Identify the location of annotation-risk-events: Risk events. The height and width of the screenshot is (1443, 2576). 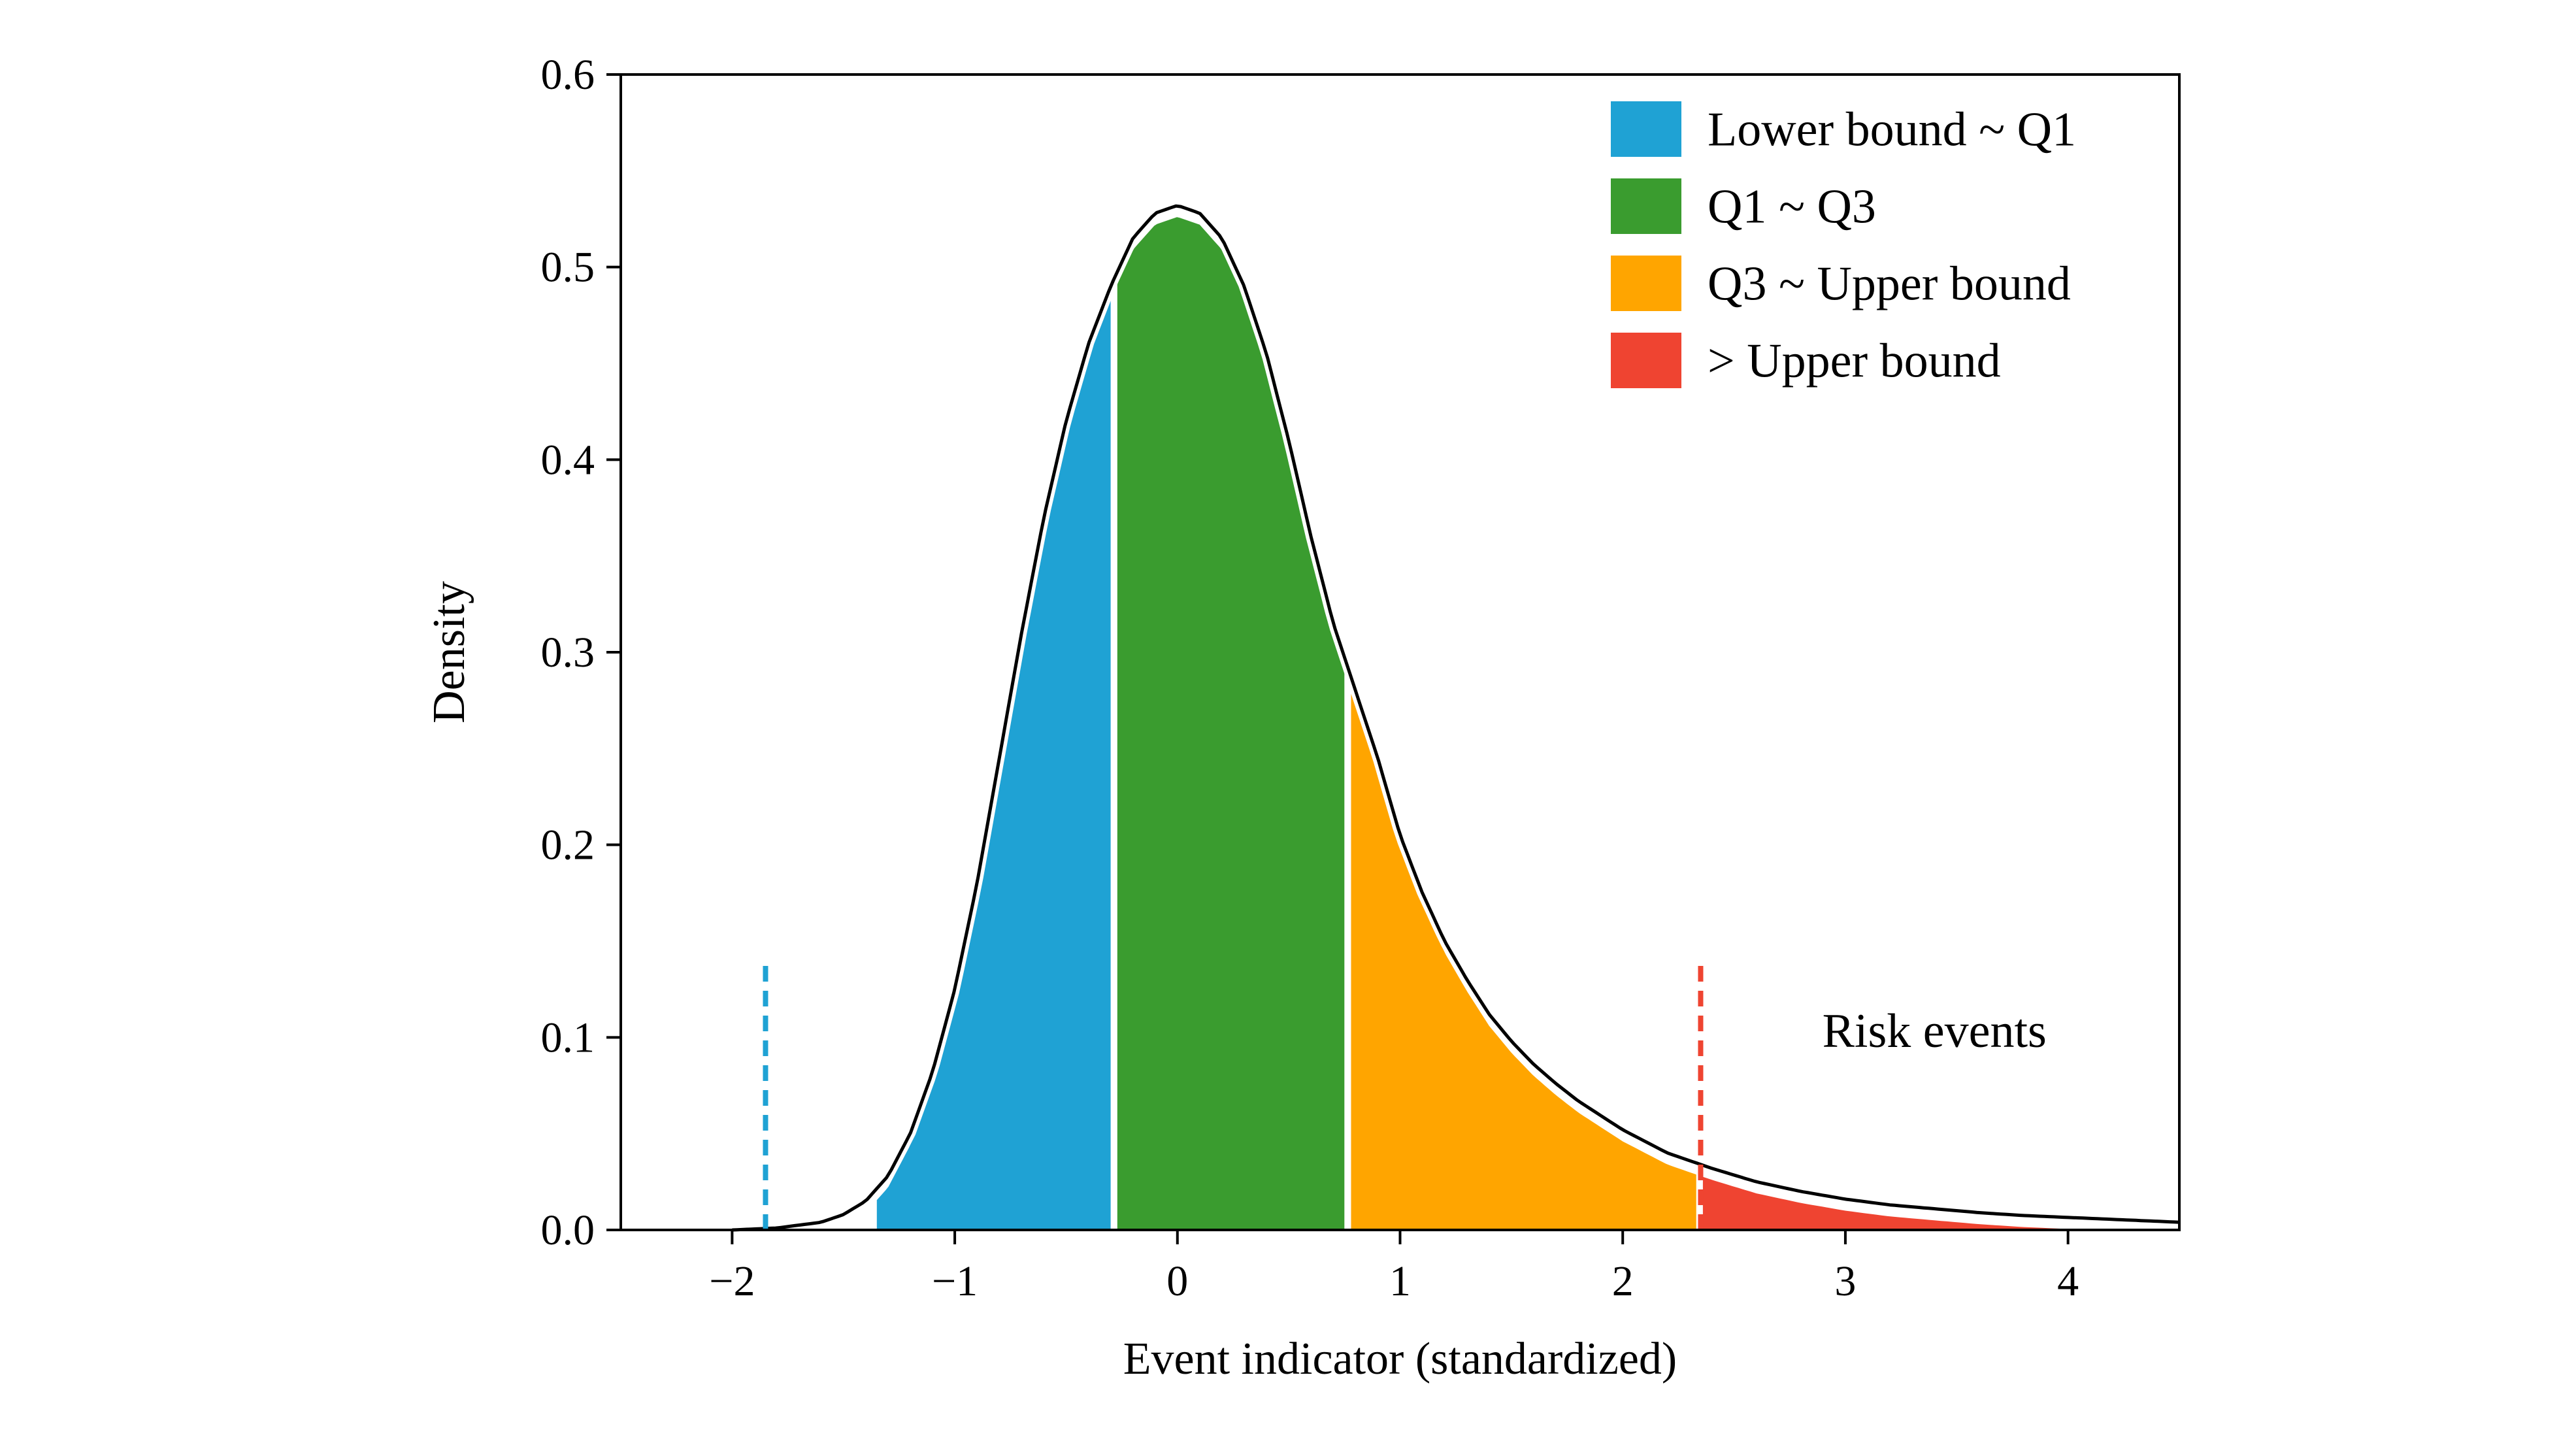
(1935, 1031).